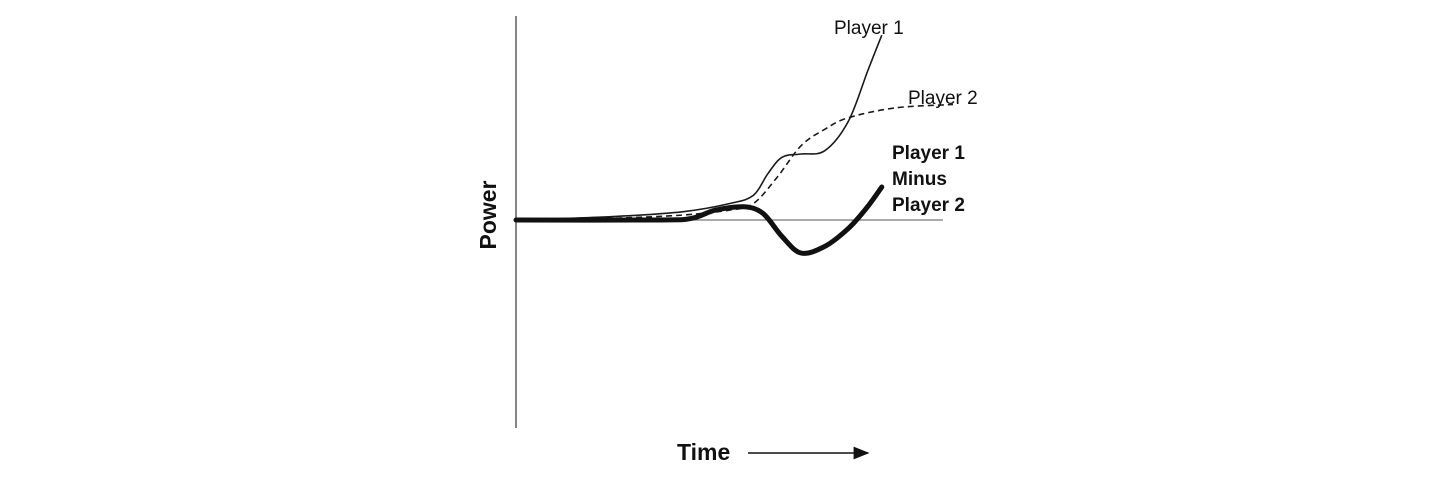 The width and height of the screenshot is (1454, 478). I want to click on series-label-diff-line-2: Minus, so click(919, 179).